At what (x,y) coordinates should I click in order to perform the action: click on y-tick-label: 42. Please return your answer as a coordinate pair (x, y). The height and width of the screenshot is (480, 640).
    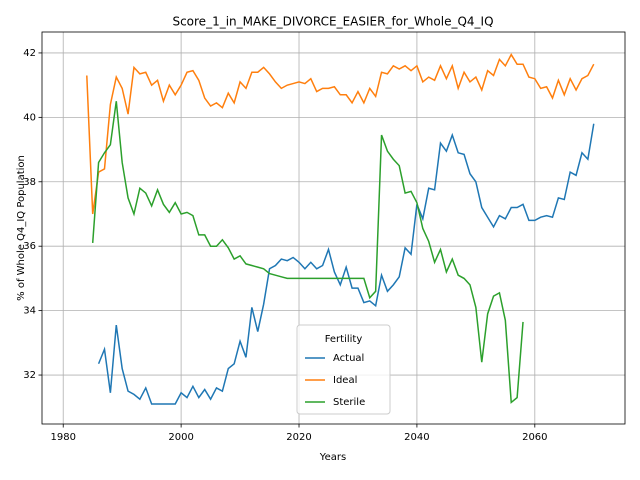
    Looking at the image, I should click on (29, 53).